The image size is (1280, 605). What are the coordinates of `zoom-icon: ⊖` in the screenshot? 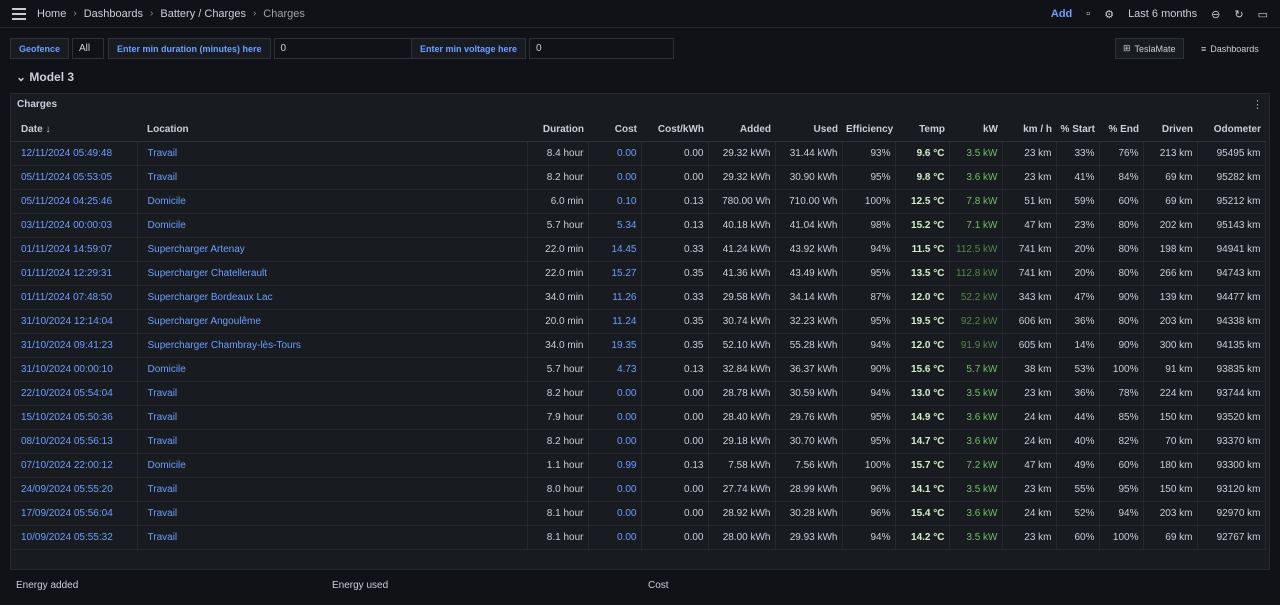 It's located at (1216, 14).